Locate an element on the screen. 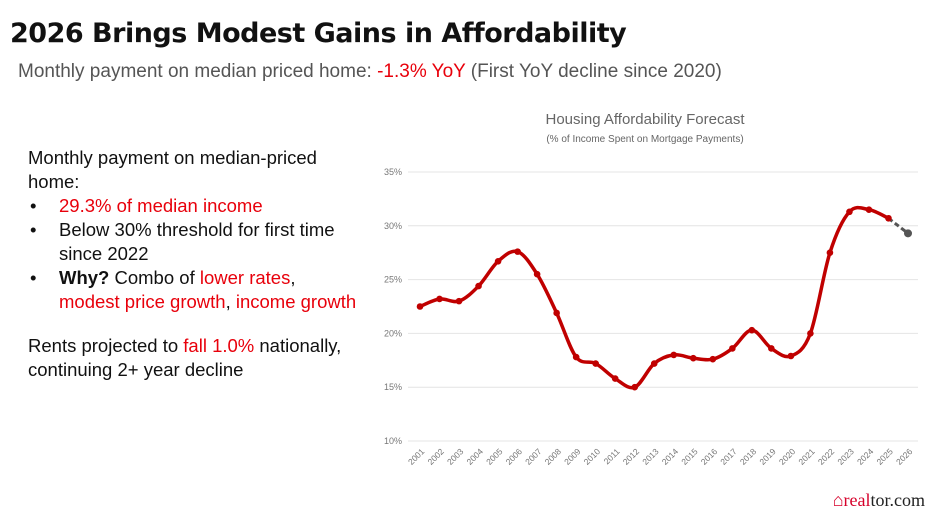 The height and width of the screenshot is (523, 931). x-tick-label: 2013 is located at coordinates (650, 456).